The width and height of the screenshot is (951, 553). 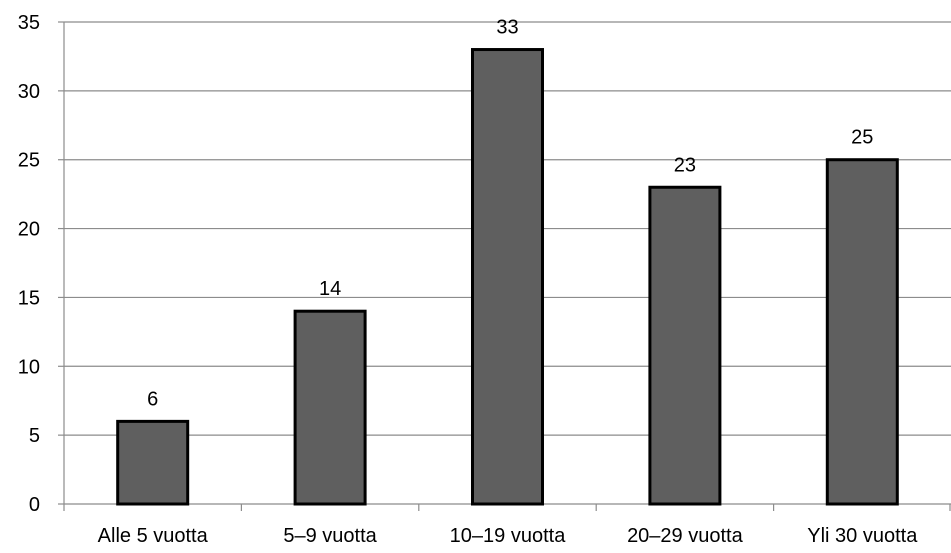 I want to click on data-label: 33, so click(x=507, y=28).